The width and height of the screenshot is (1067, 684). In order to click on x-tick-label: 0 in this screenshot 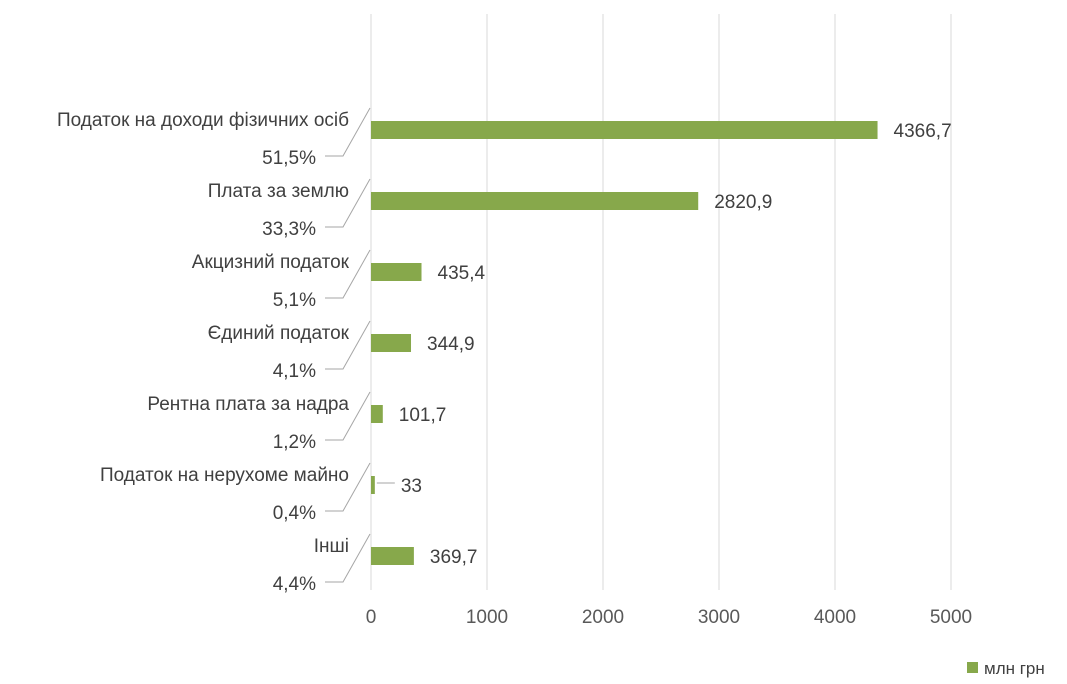, I will do `click(371, 617)`.